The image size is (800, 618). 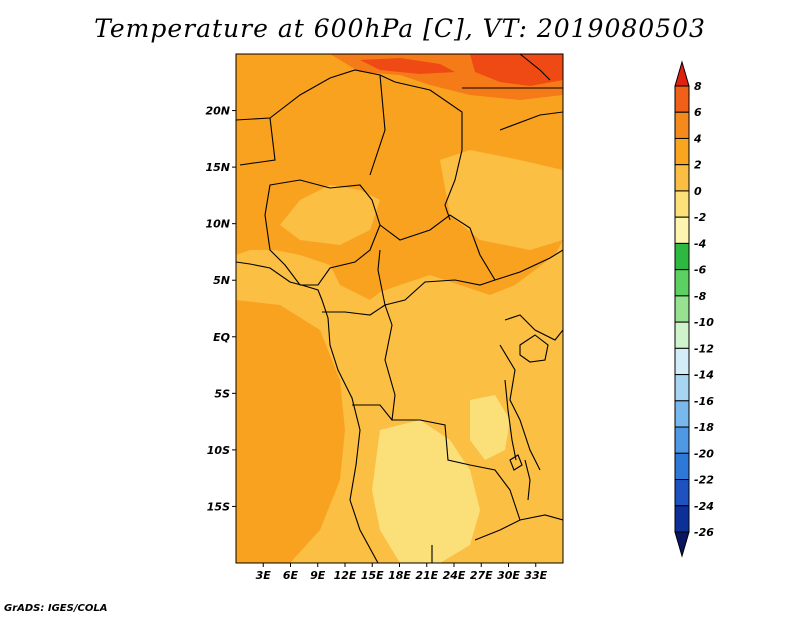 What do you see at coordinates (454, 575) in the screenshot?
I see `x-tick-label: 24E` at bounding box center [454, 575].